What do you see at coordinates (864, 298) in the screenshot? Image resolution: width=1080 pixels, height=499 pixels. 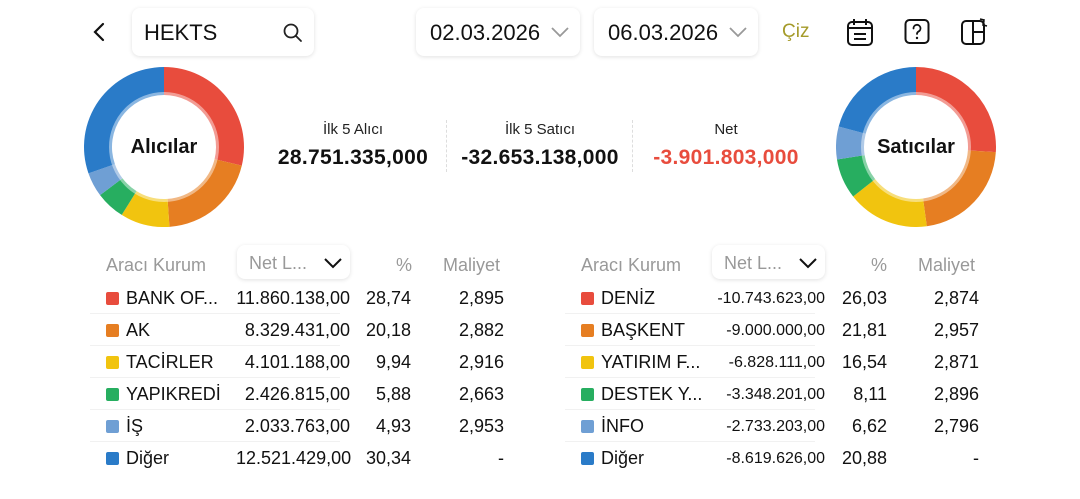 I see `percent: 26,03` at bounding box center [864, 298].